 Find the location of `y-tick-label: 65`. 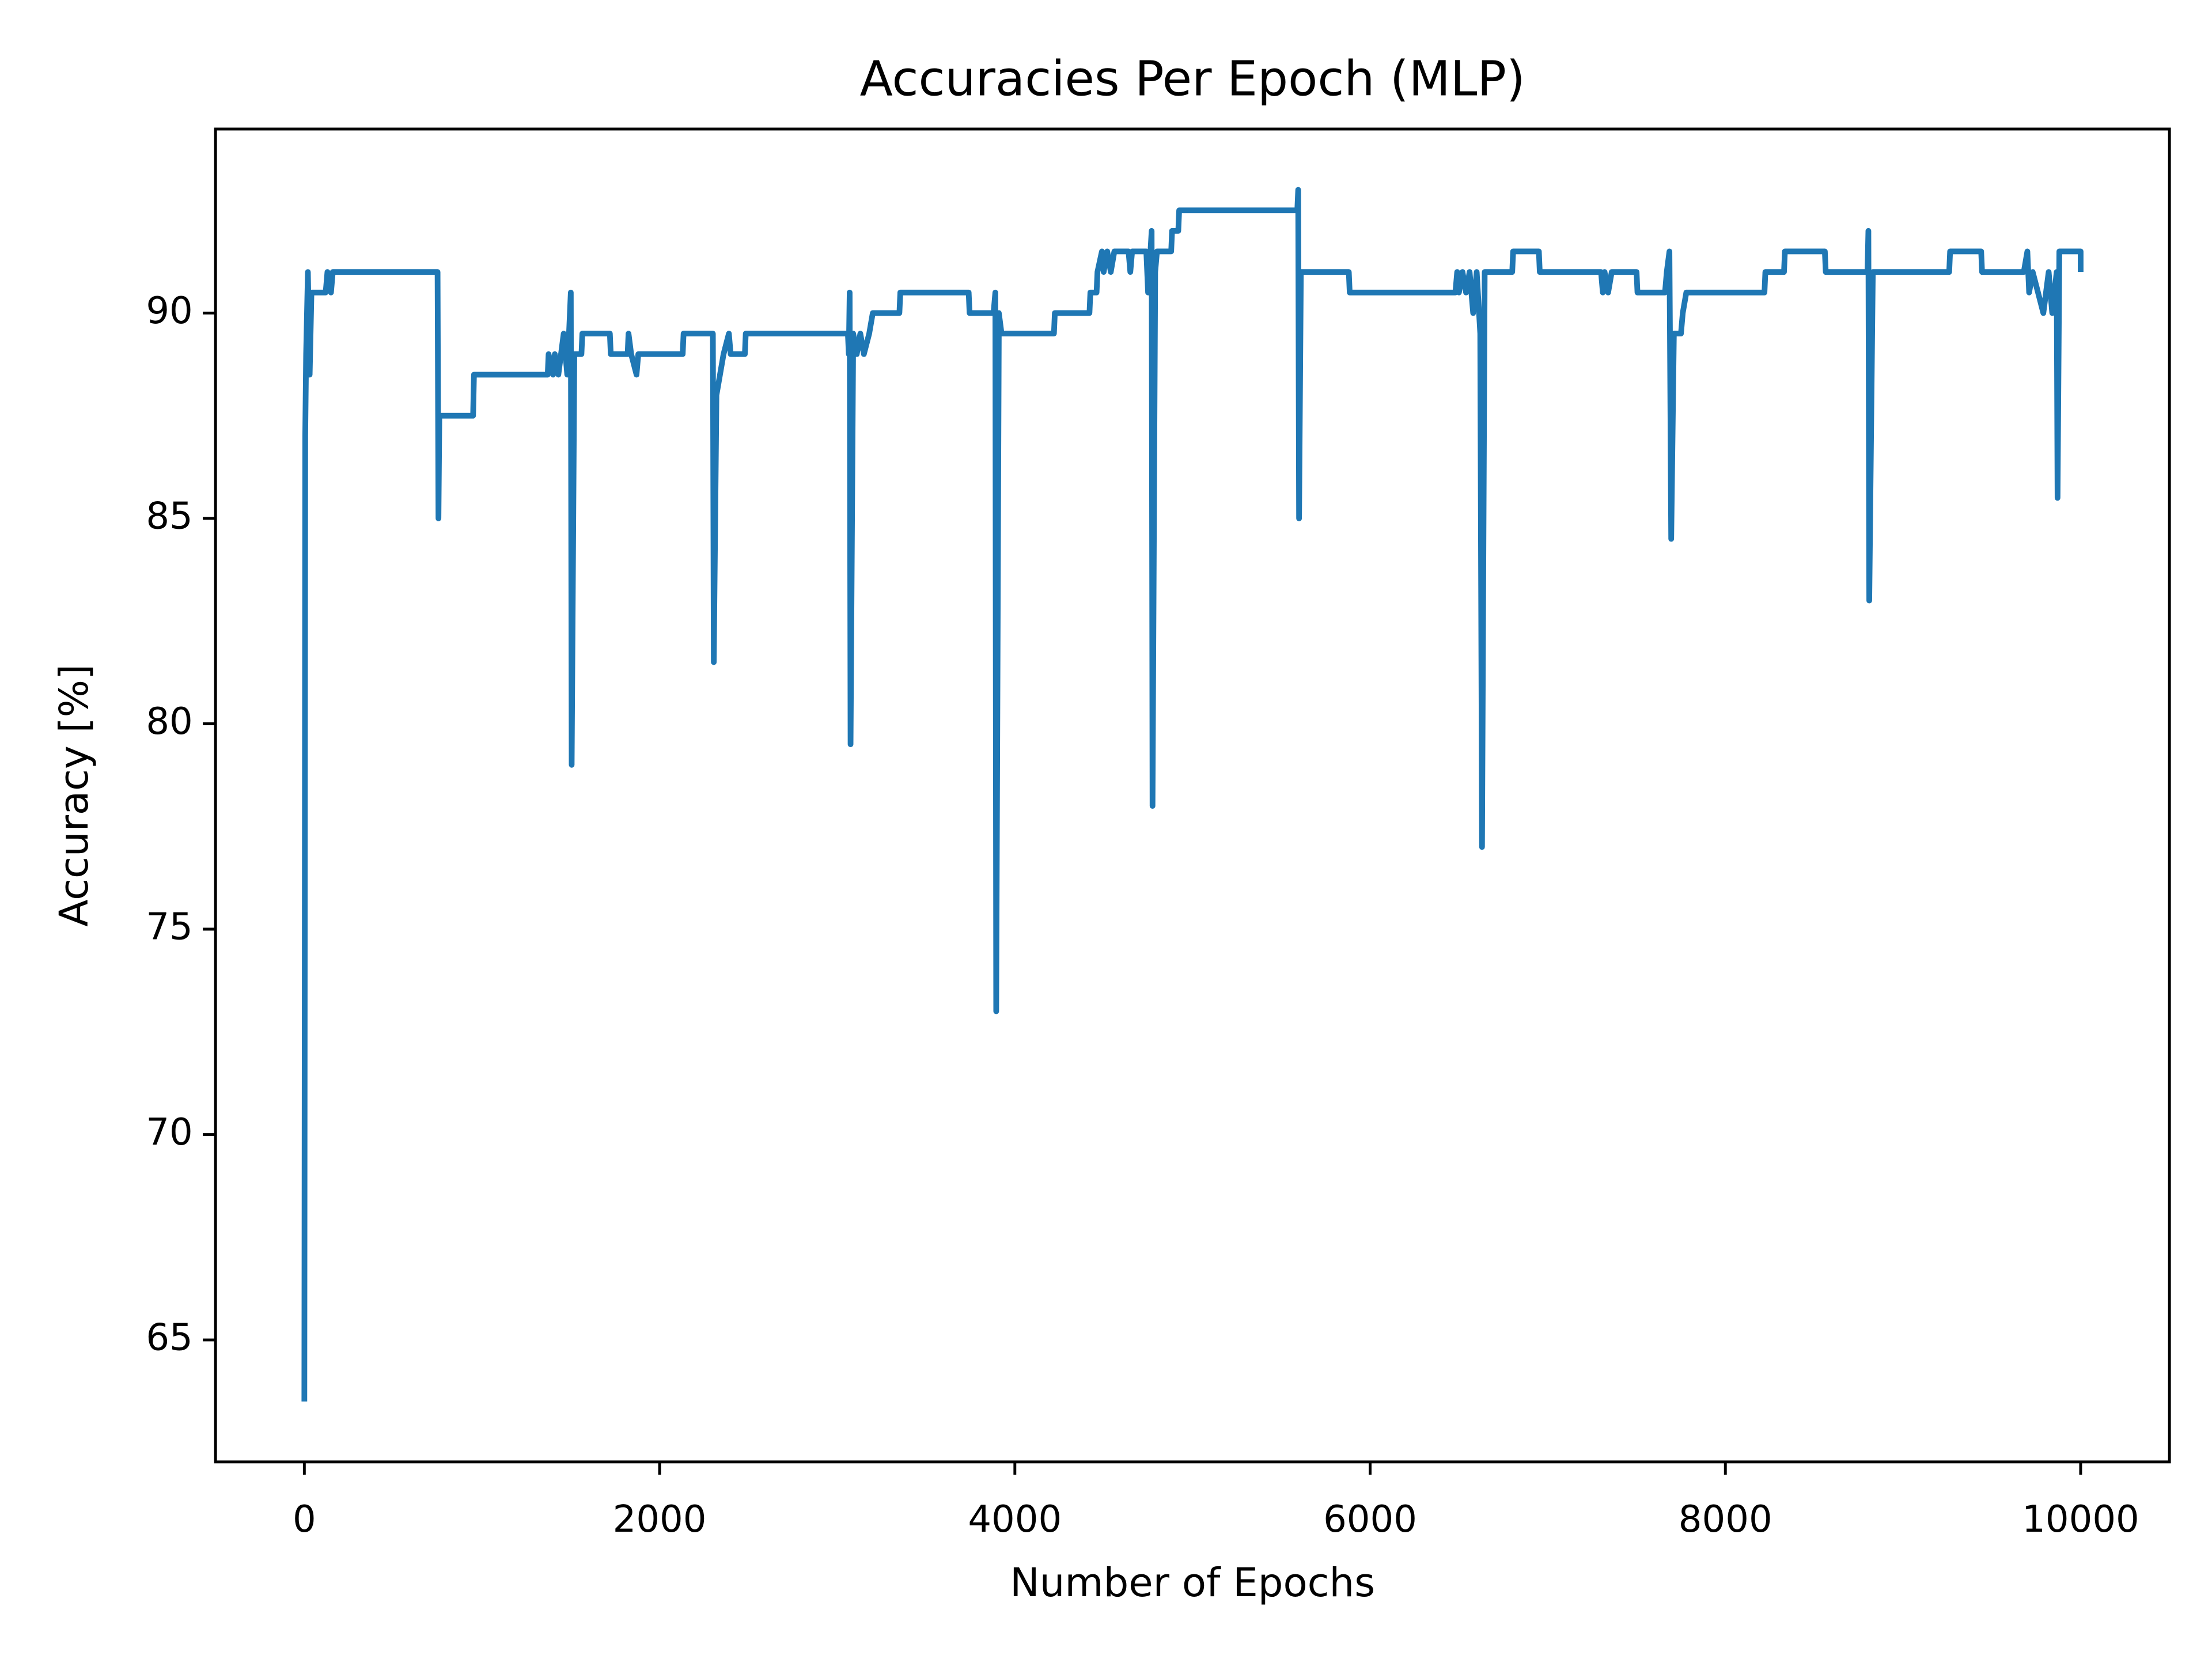

y-tick-label: 65 is located at coordinates (169, 1338).